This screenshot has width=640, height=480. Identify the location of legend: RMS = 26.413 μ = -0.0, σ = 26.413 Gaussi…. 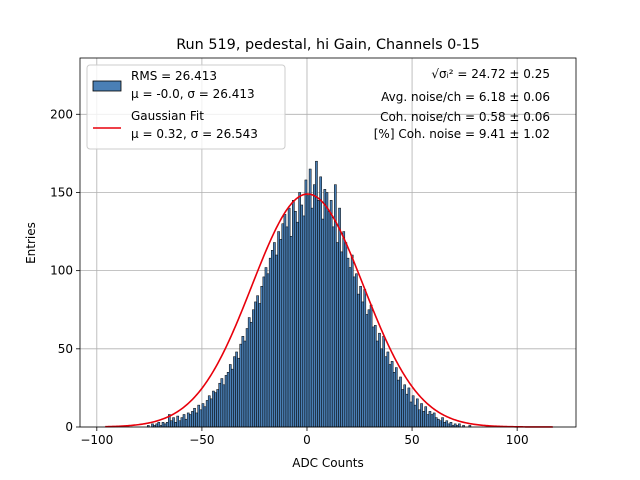
(186, 107).